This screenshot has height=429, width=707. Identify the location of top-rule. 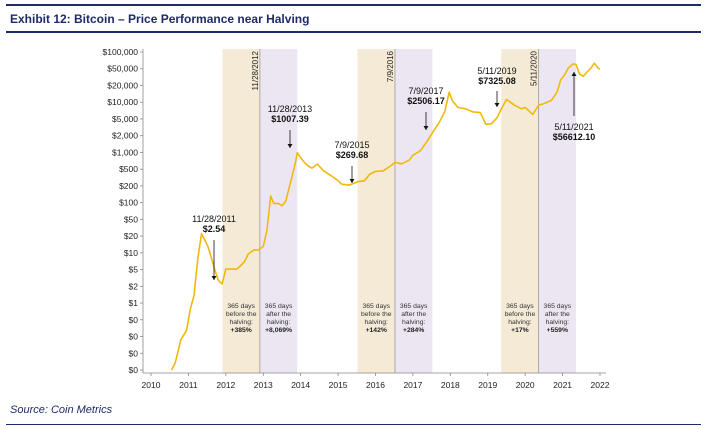
(353, 5).